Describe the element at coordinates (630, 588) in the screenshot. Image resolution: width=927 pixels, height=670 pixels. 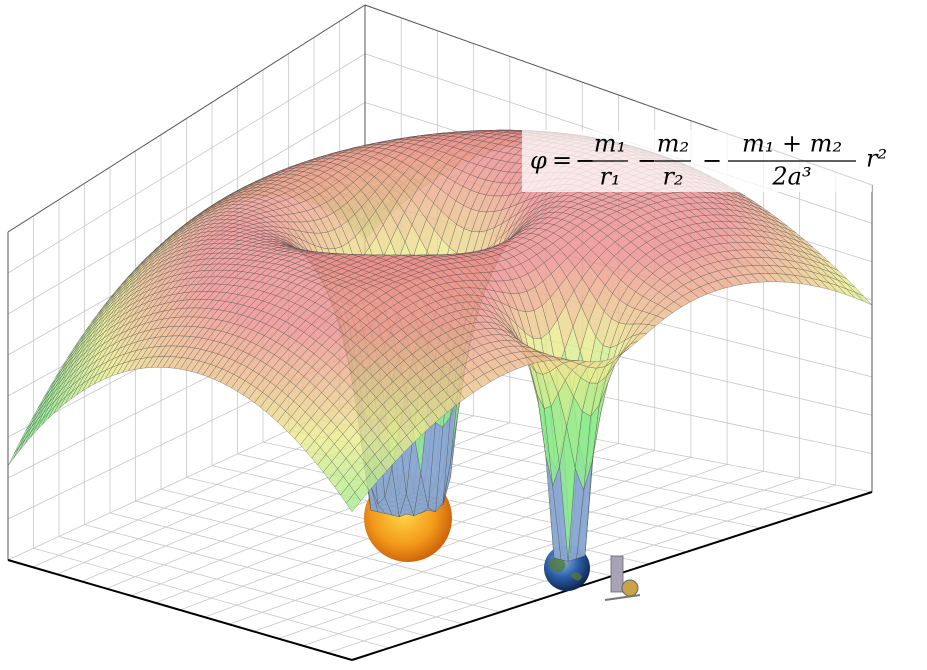
I see `satellite-dish` at that location.